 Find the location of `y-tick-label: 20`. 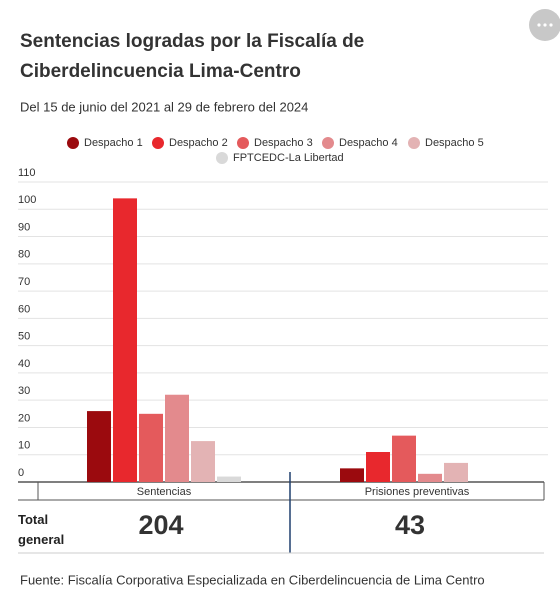

y-tick-label: 20 is located at coordinates (24, 418).